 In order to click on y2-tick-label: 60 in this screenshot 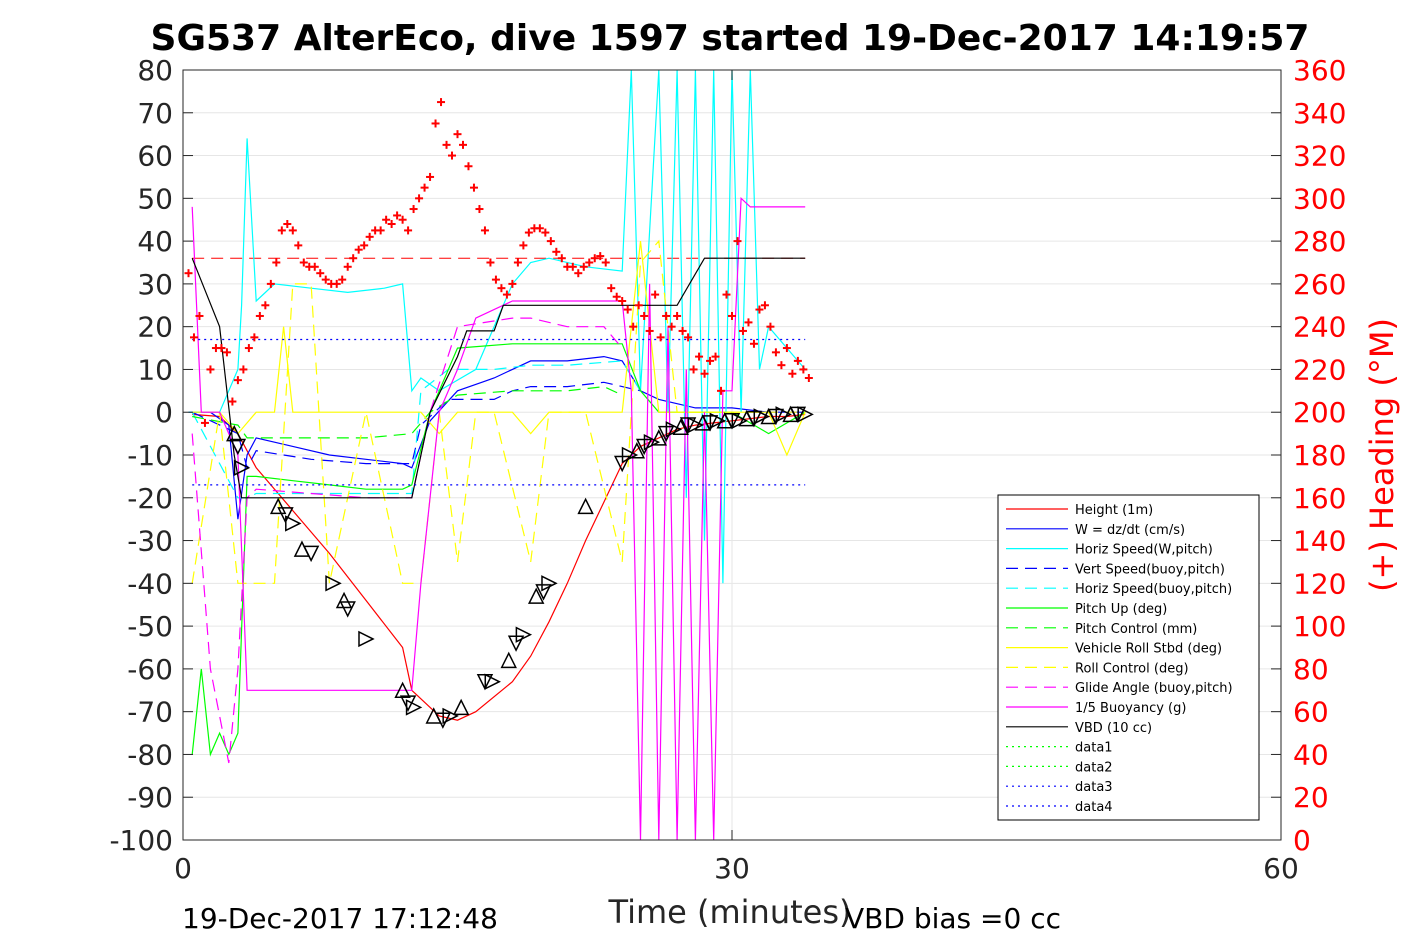, I will do `click(1311, 712)`.